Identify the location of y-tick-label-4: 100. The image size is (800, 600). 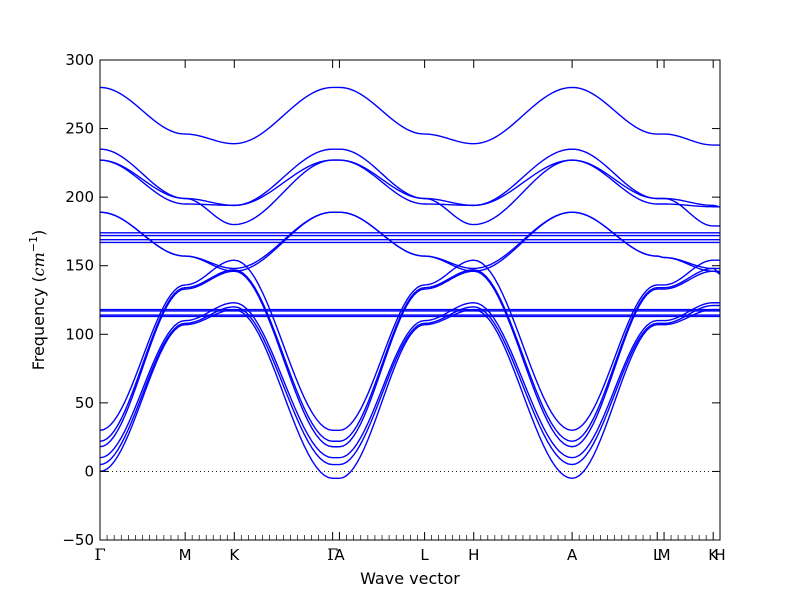
(79, 334).